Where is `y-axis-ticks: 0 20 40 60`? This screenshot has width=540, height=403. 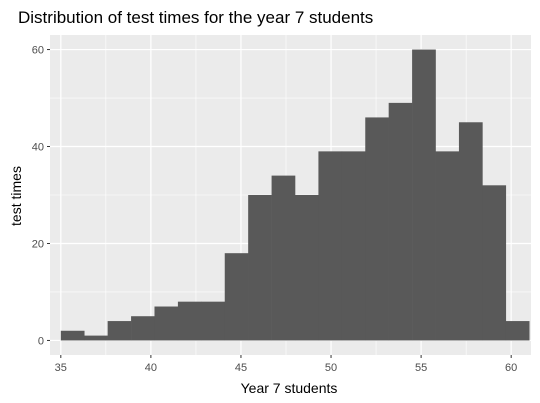
y-axis-ticks: 0 20 40 60 is located at coordinates (41, 196).